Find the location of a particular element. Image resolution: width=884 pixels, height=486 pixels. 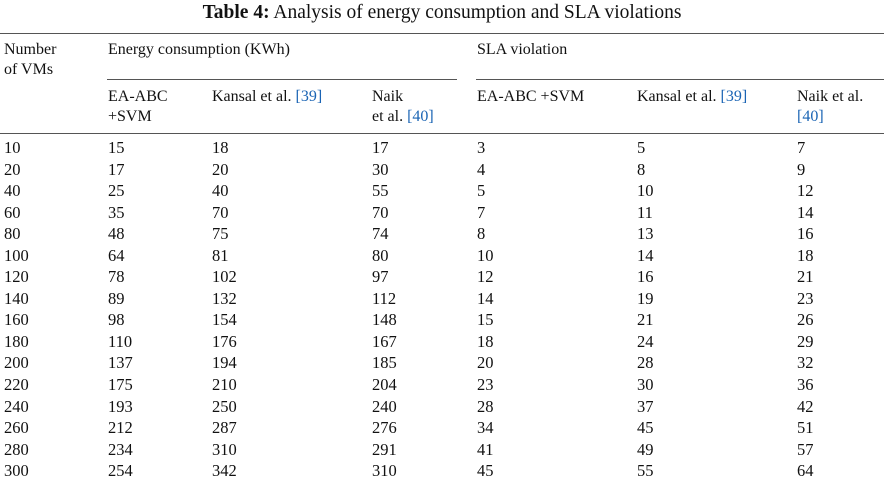

cell-energy-naik: 148 is located at coordinates (384, 320).